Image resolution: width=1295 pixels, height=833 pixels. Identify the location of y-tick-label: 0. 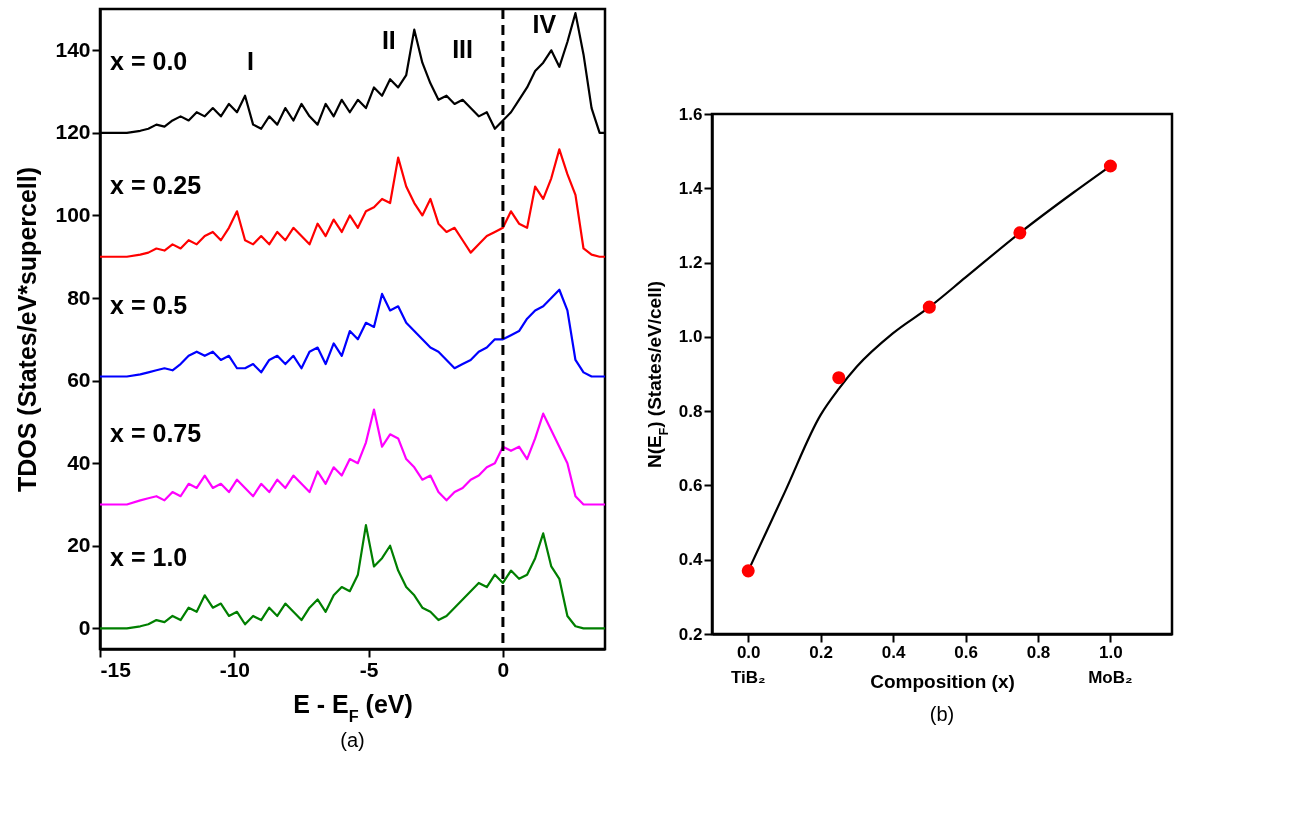
(84, 627).